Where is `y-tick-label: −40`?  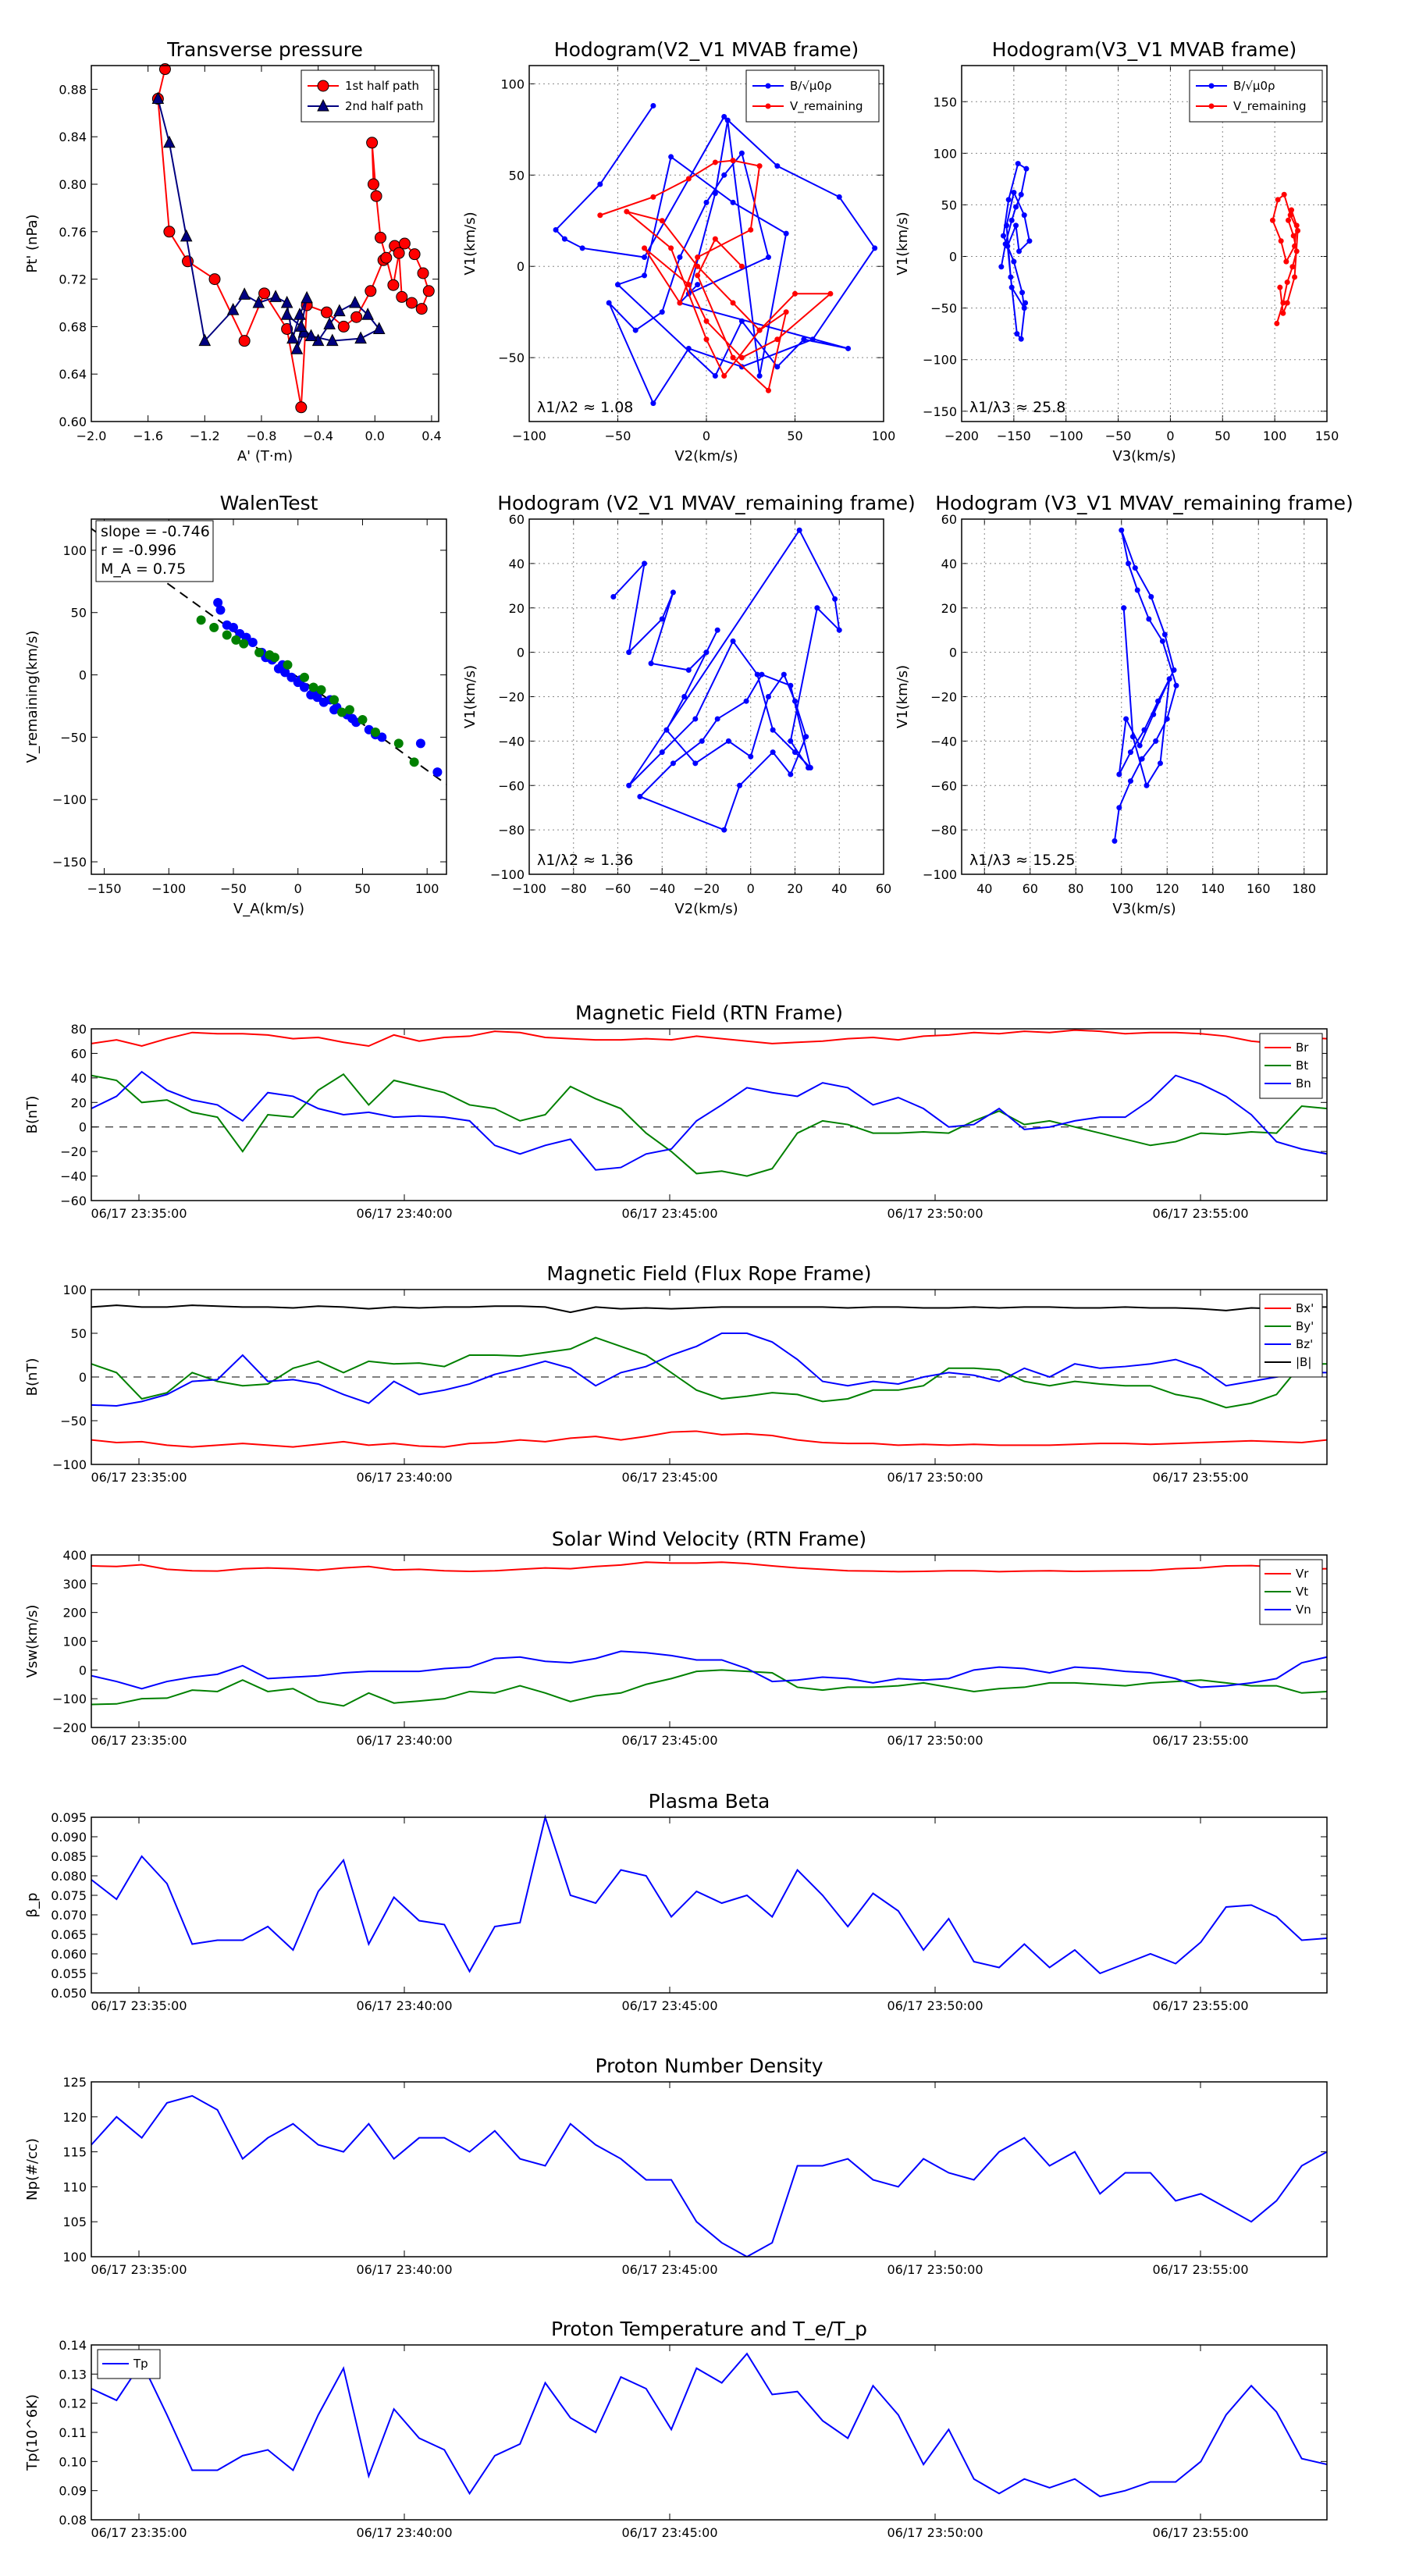 y-tick-label: −40 is located at coordinates (73, 1176).